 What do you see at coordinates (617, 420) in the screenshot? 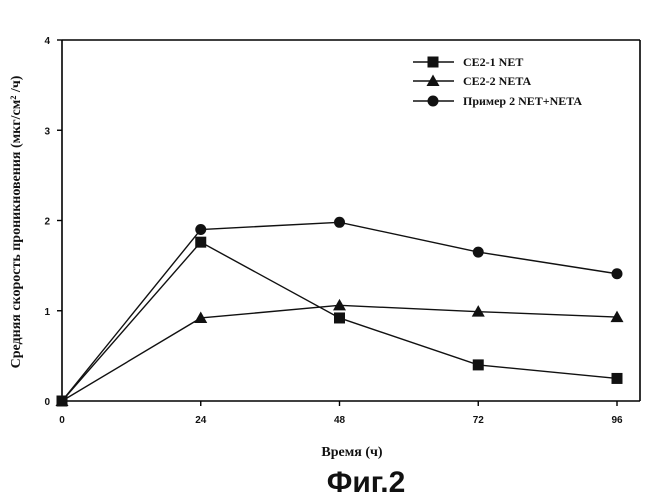
I see `x-tick-label: 96` at bounding box center [617, 420].